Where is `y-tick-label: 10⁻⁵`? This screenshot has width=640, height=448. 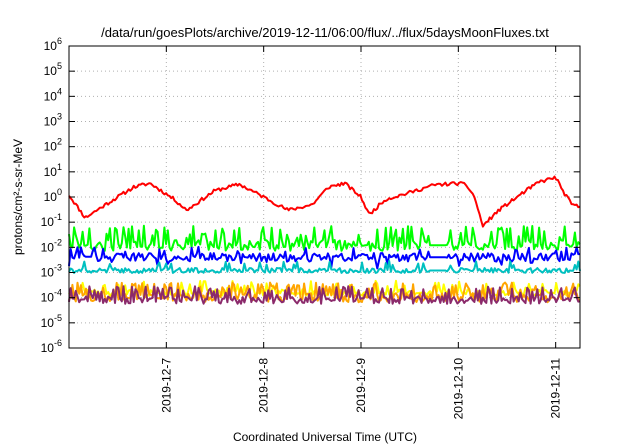 y-tick-label: 10⁻⁵ is located at coordinates (51, 321).